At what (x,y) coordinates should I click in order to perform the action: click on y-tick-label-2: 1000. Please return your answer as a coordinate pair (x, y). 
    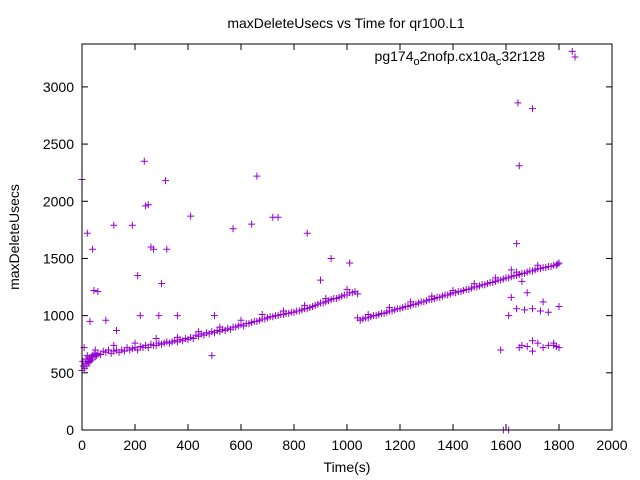
    Looking at the image, I should click on (58, 316).